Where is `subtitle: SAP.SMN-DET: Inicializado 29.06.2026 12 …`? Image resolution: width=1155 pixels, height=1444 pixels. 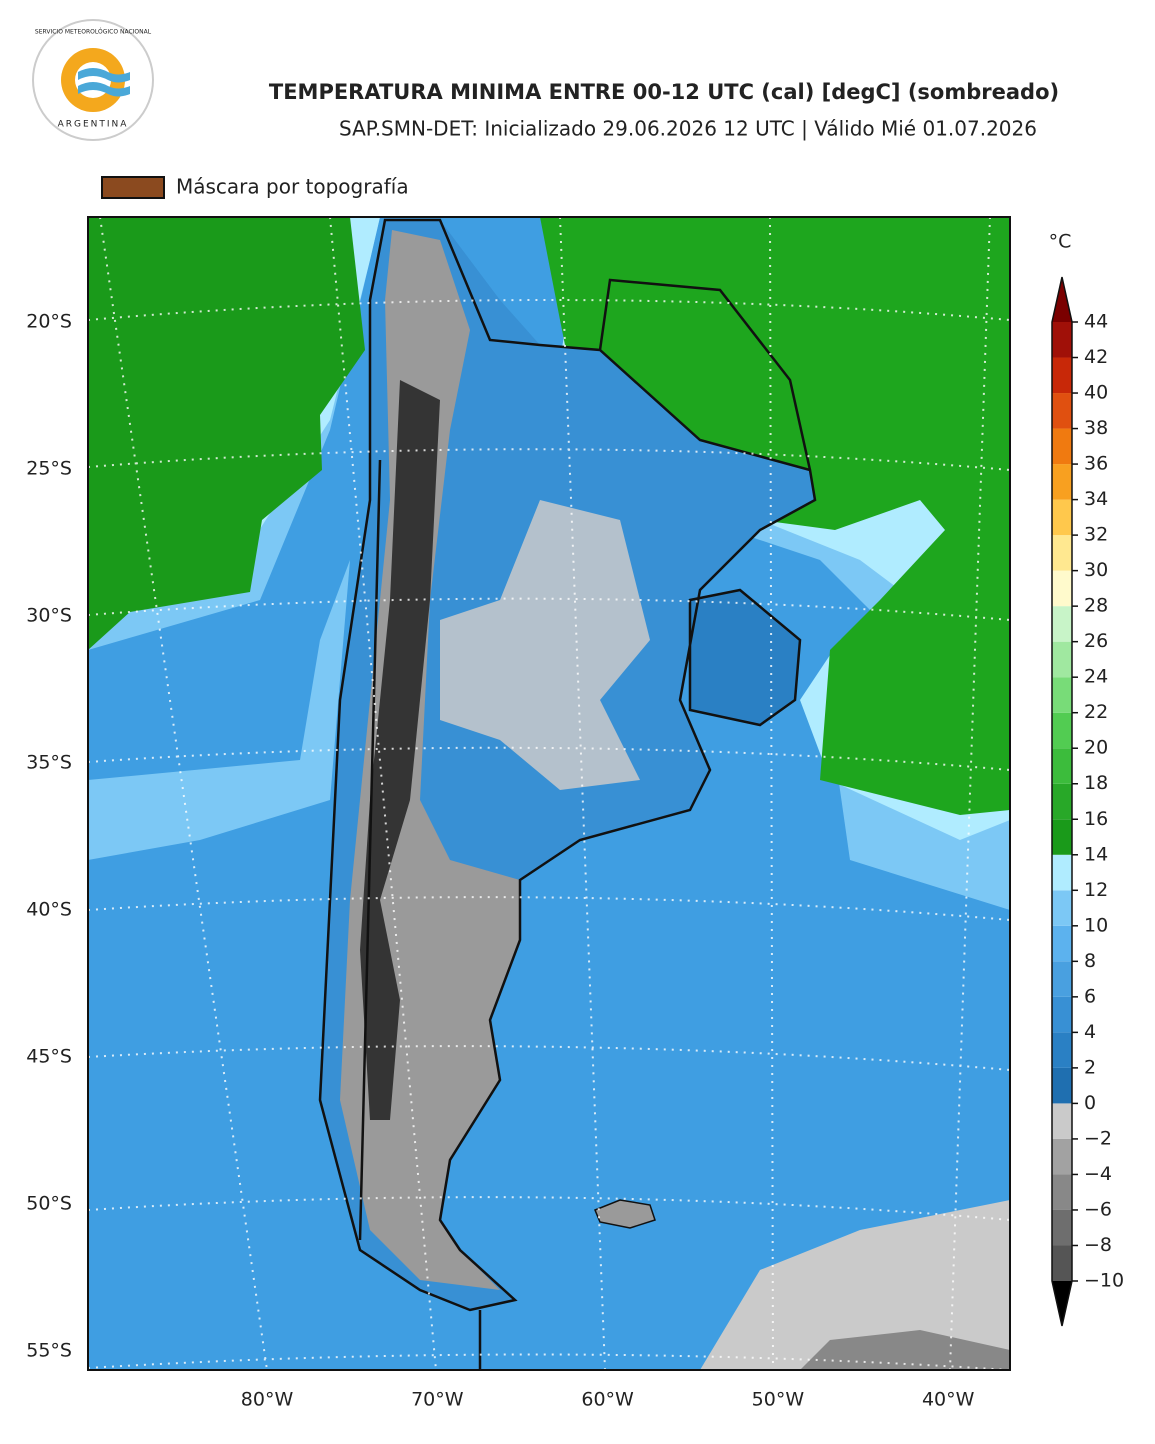
subtitle: SAP.SMN-DET: Inicializado 29.06.2026 12 … is located at coordinates (688, 129).